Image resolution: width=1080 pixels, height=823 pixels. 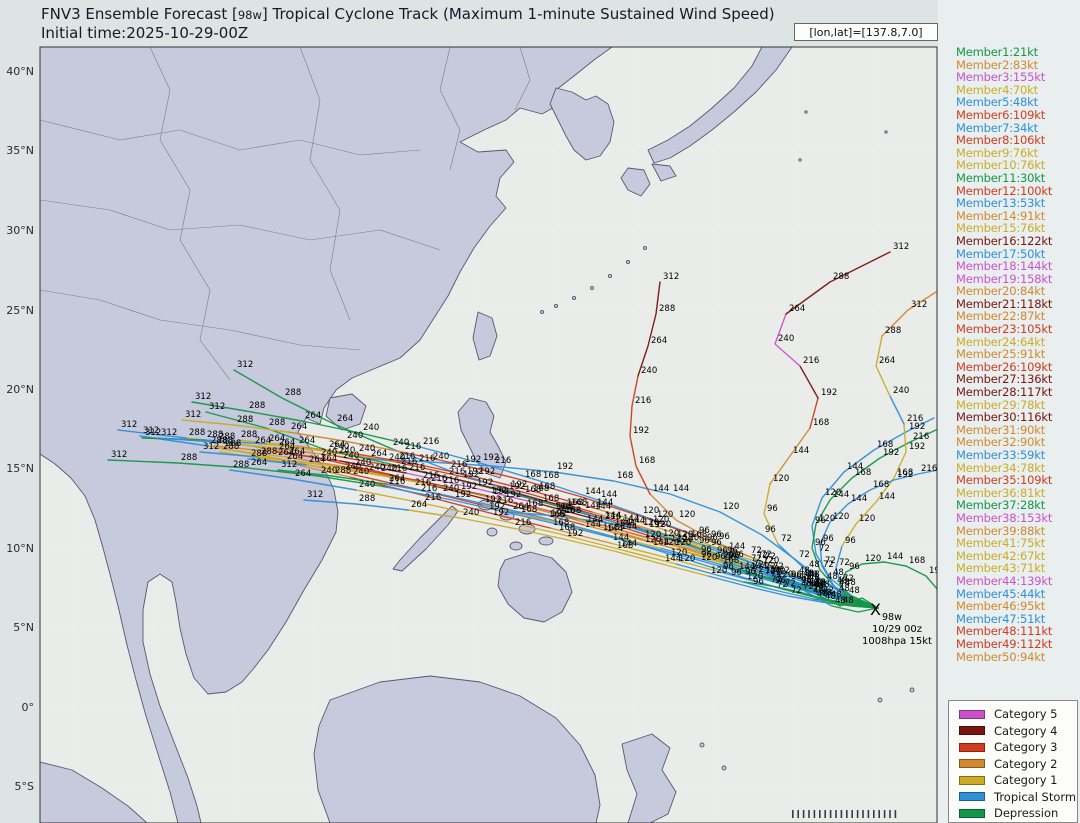 What do you see at coordinates (1001, 568) in the screenshot?
I see `member-wind-entry: Member43:71kt` at bounding box center [1001, 568].